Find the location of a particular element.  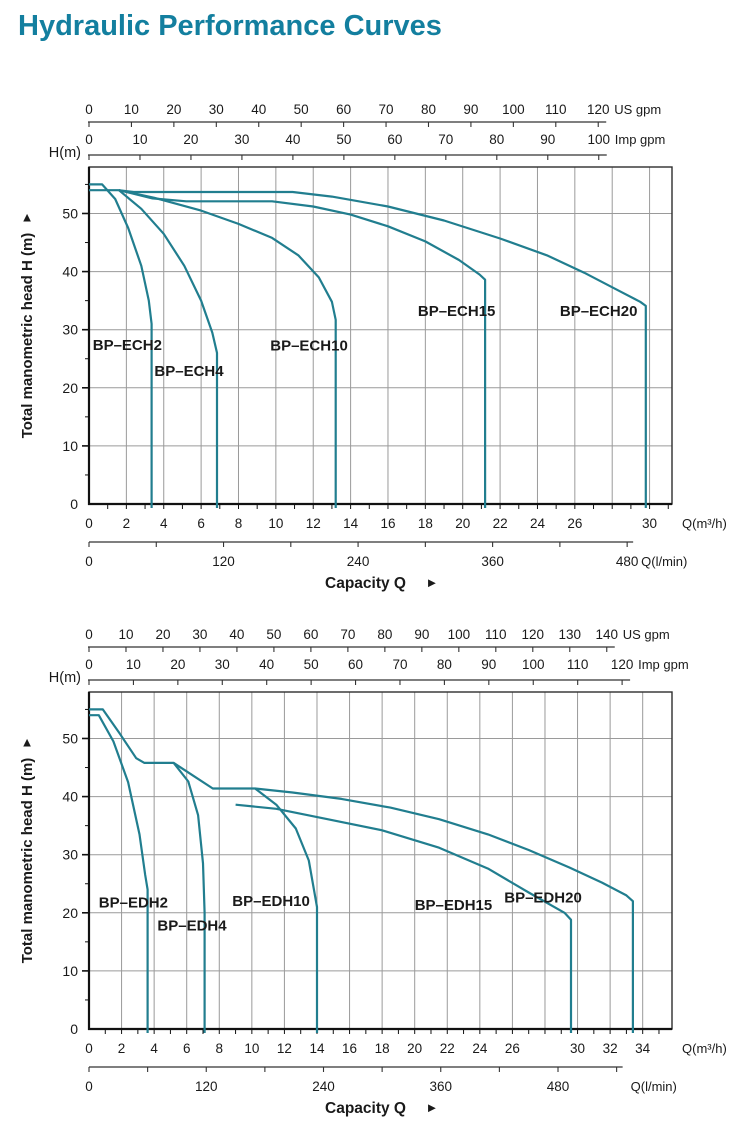

x-tick-label: 6 is located at coordinates (187, 1048).